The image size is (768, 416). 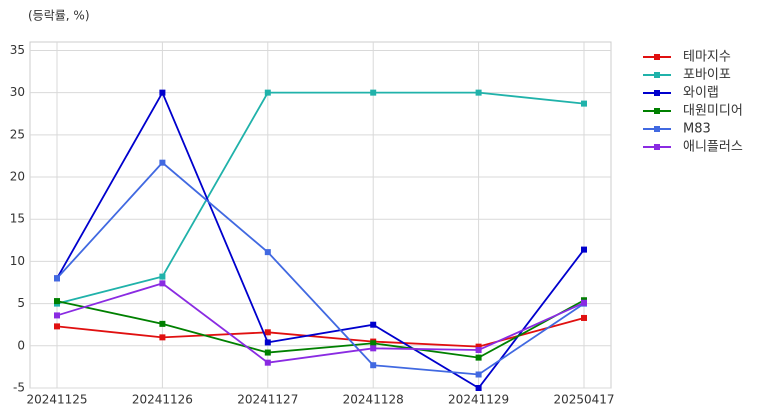 I want to click on legend-label: 애니플러스, so click(x=713, y=147).